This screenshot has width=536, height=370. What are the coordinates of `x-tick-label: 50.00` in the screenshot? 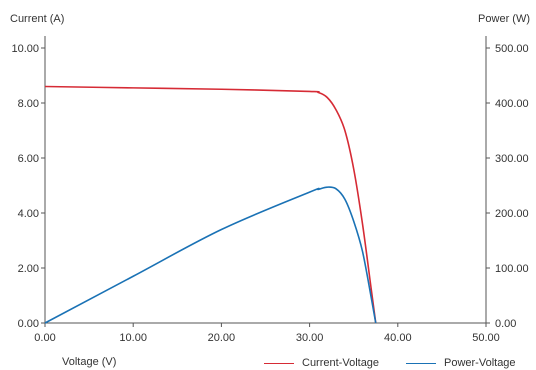 It's located at (486, 338).